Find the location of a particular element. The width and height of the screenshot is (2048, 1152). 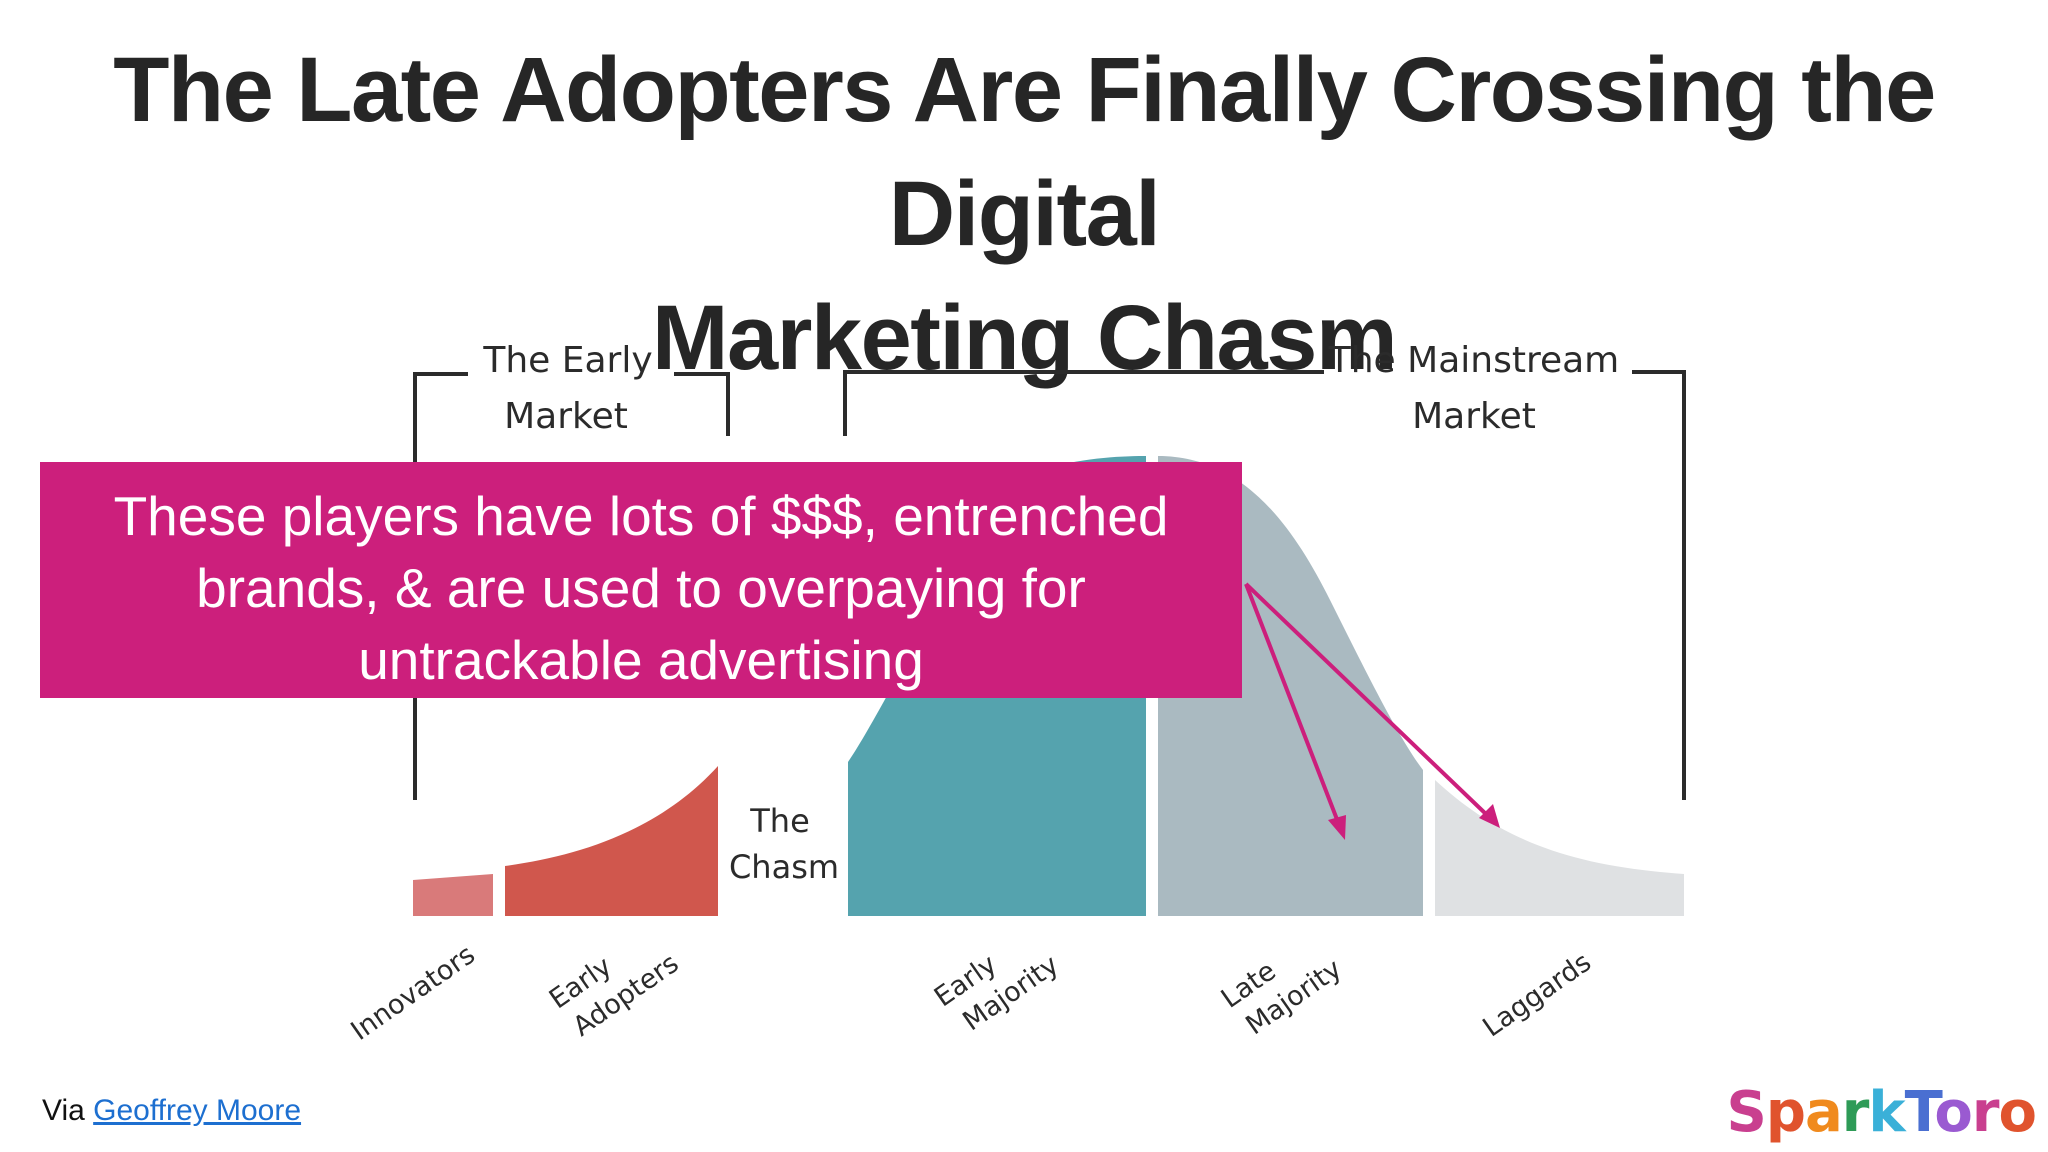

chasm-label-line-1: The is located at coordinates (779, 821).